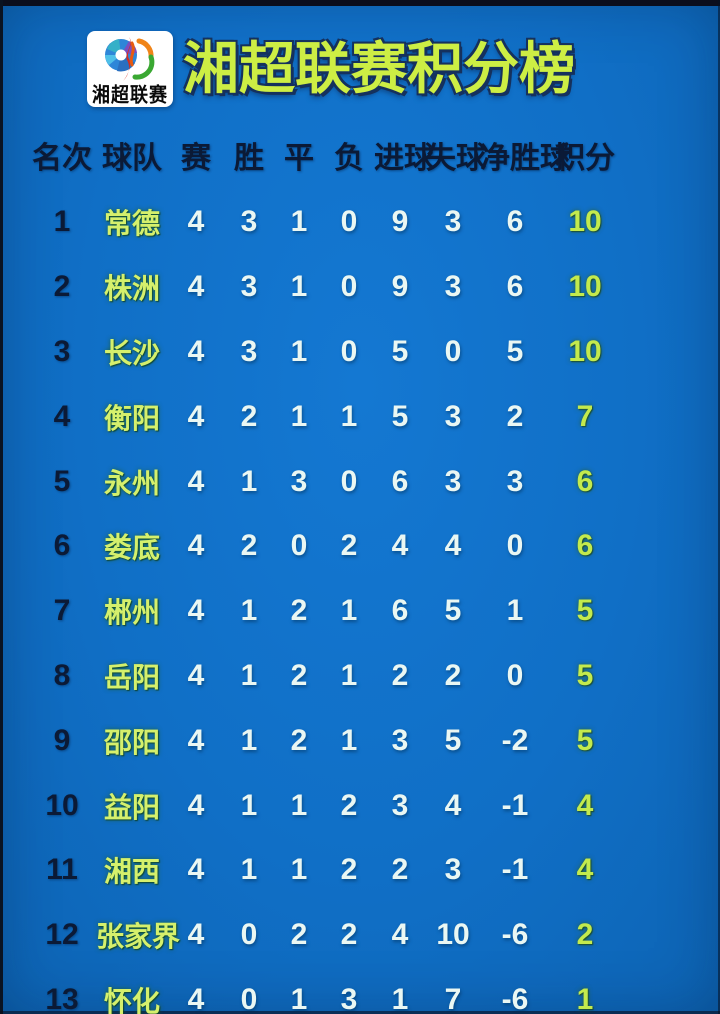 The height and width of the screenshot is (1014, 720). Describe the element at coordinates (400, 611) in the screenshot. I see `goals-for-cell: 6` at that location.